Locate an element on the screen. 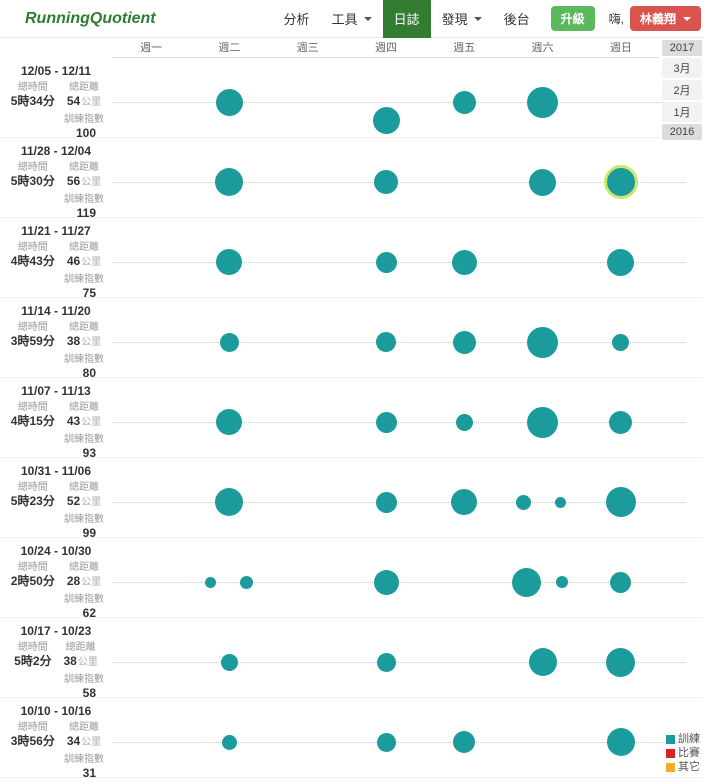  week-date-range: 11/28 - 12/04 is located at coordinates (56, 151).